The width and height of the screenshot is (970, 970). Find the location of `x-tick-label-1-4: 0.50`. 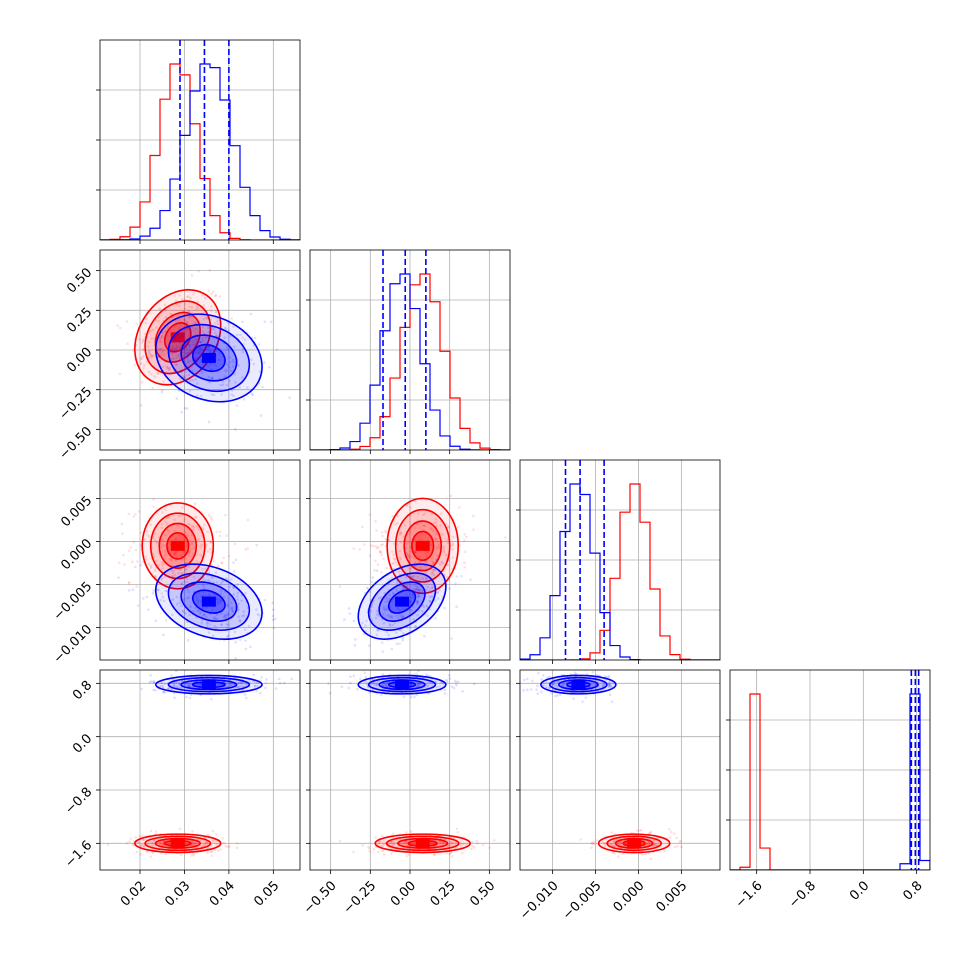

x-tick-label-1-4: 0.50 is located at coordinates (482, 893).